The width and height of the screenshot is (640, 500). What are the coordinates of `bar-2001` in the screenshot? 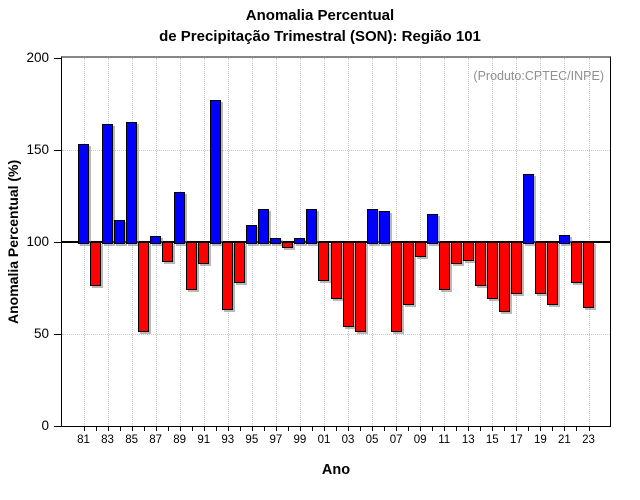 It's located at (324, 261).